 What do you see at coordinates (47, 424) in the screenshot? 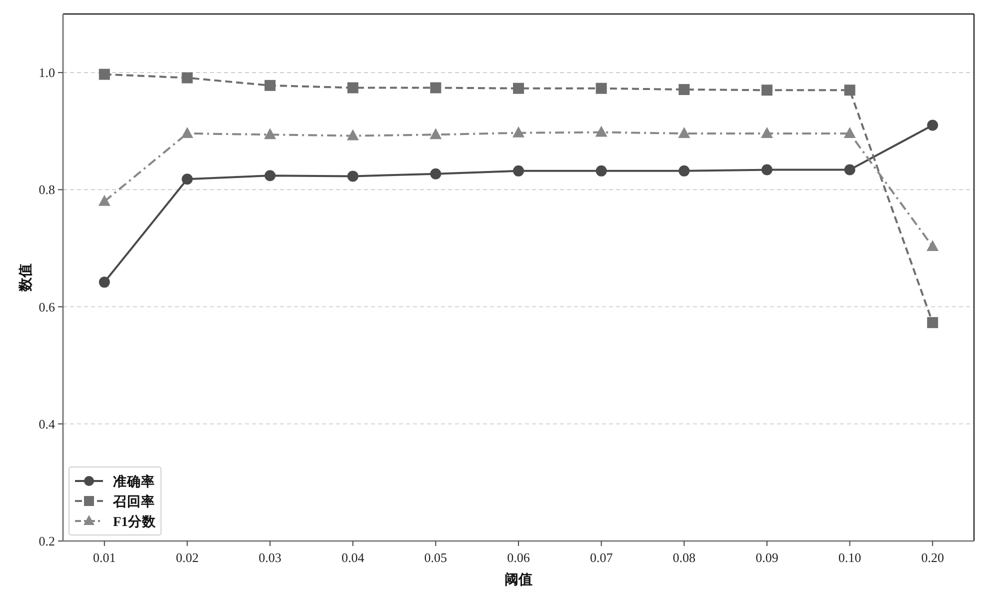
I see `y-tick-label: 0.4` at bounding box center [47, 424].